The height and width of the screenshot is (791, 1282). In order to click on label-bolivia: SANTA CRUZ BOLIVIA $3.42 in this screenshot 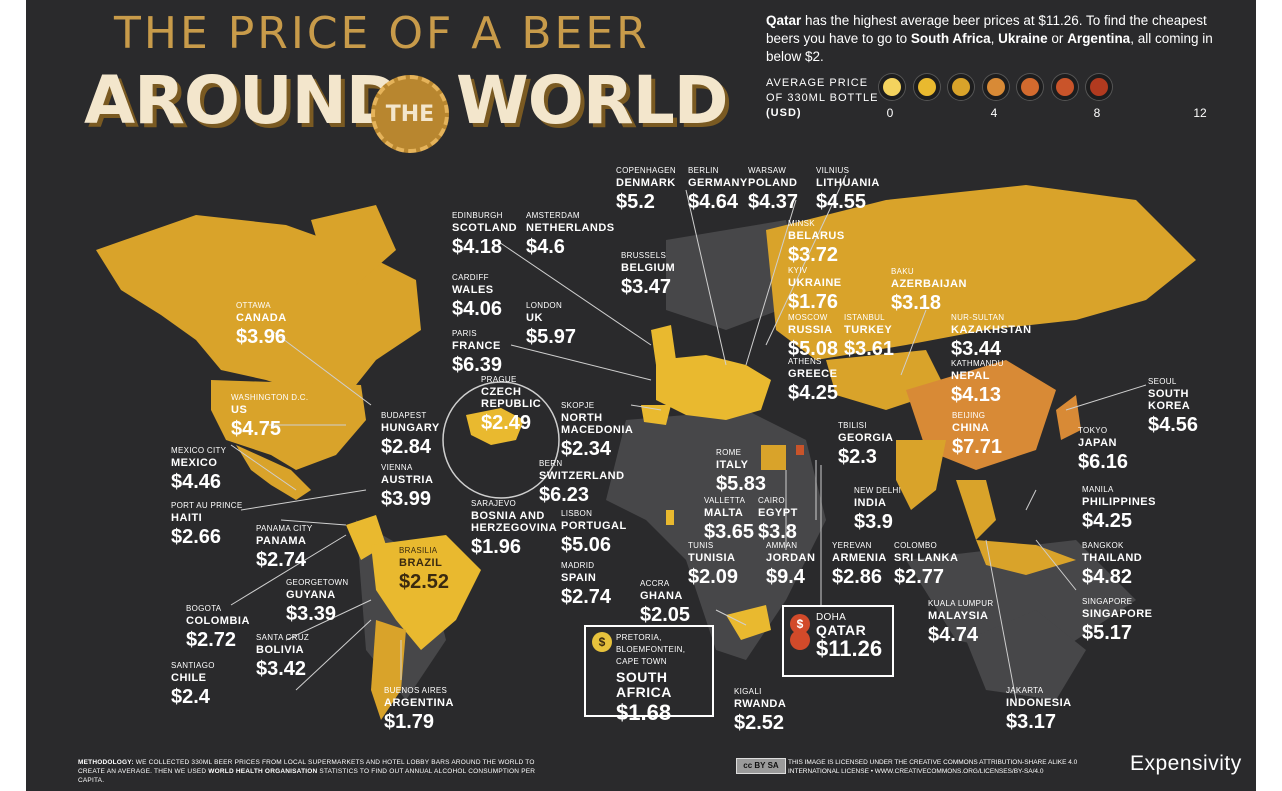, I will do `click(283, 656)`.